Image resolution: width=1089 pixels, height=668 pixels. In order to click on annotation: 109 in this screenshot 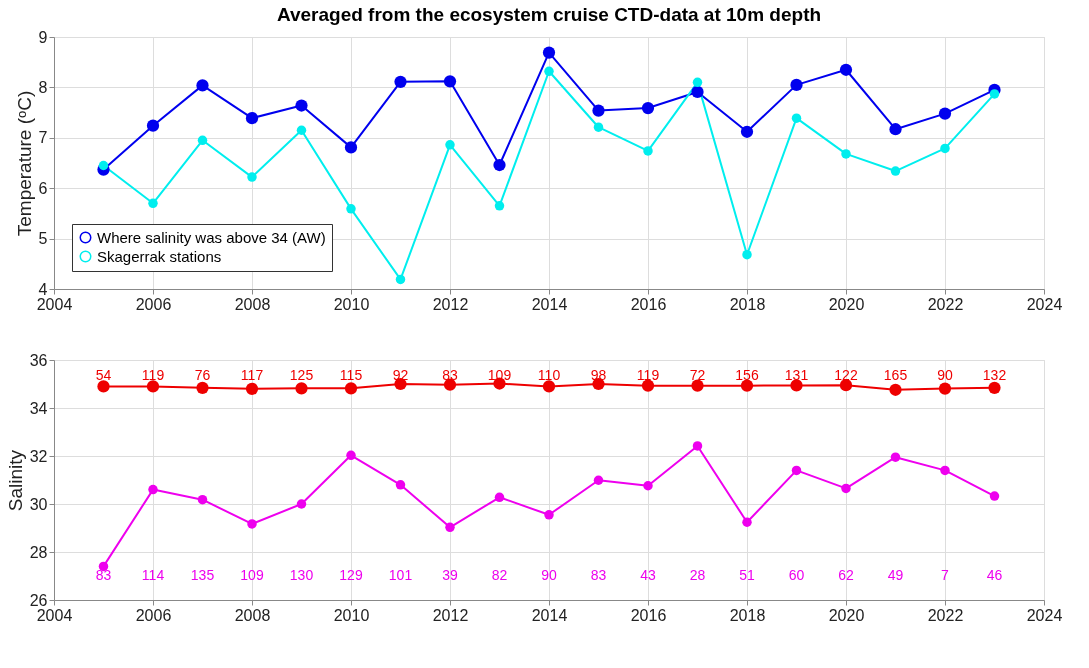, I will do `click(252, 575)`.